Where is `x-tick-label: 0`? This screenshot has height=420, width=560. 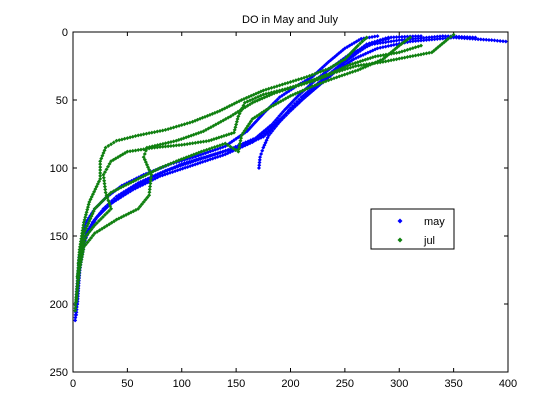 x-tick-label: 0 is located at coordinates (73, 384).